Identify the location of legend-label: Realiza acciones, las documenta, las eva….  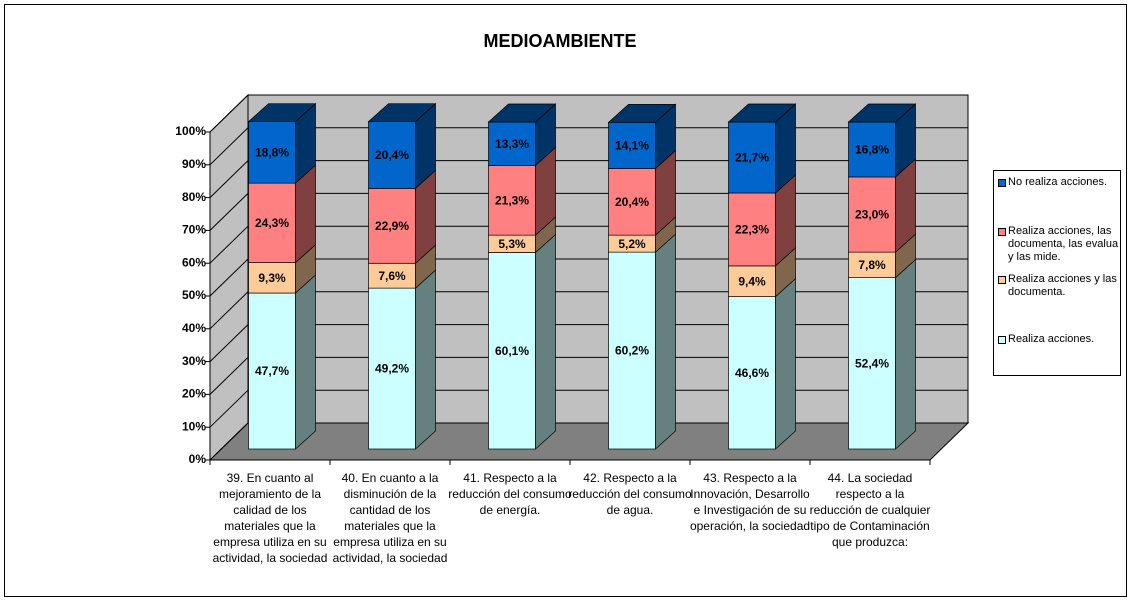
(1063, 244).